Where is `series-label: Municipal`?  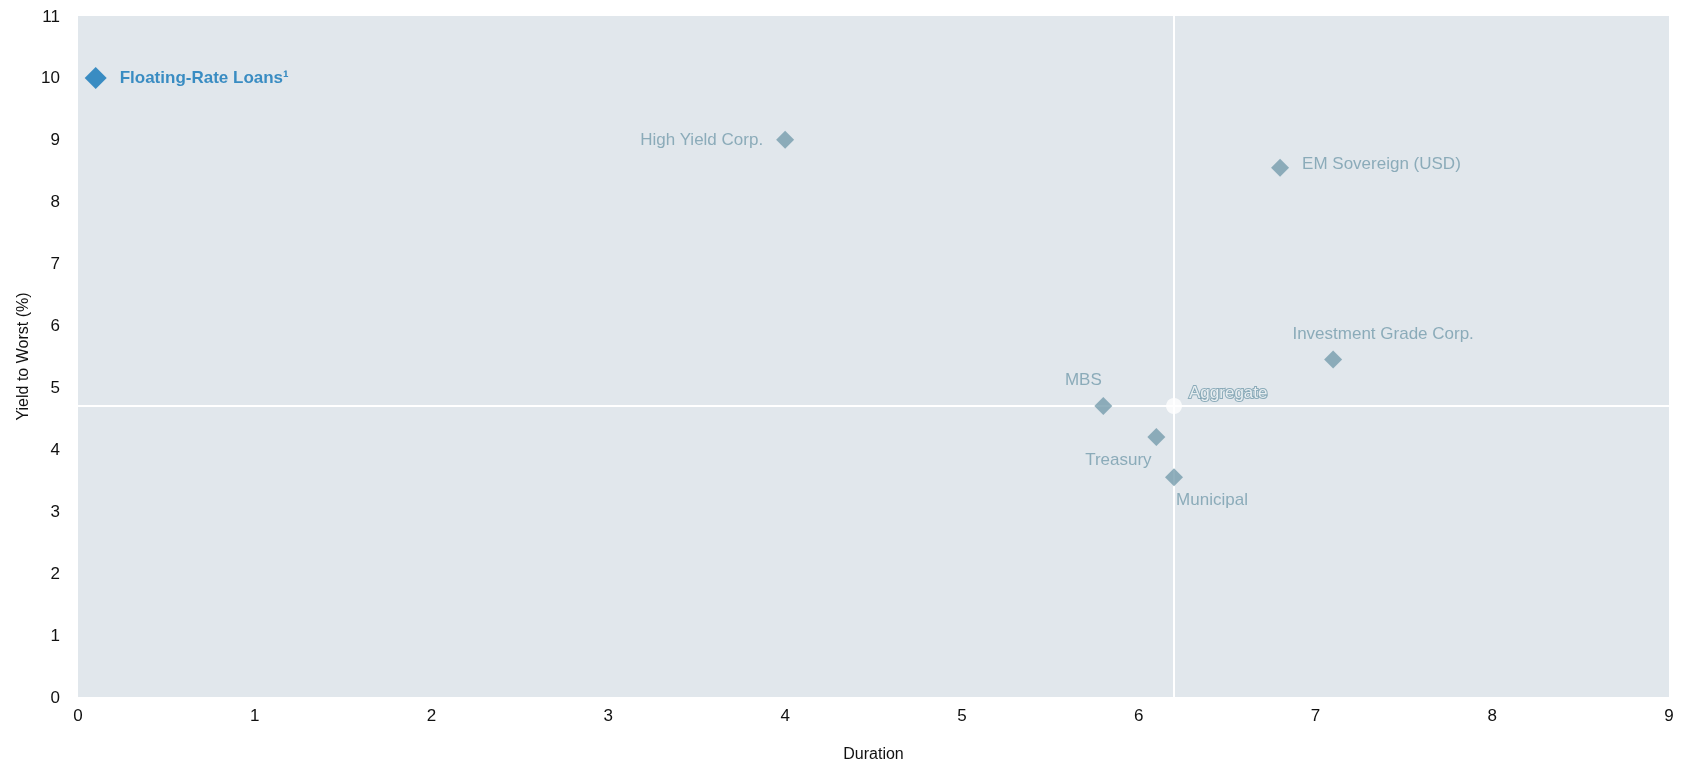 series-label: Municipal is located at coordinates (1212, 500).